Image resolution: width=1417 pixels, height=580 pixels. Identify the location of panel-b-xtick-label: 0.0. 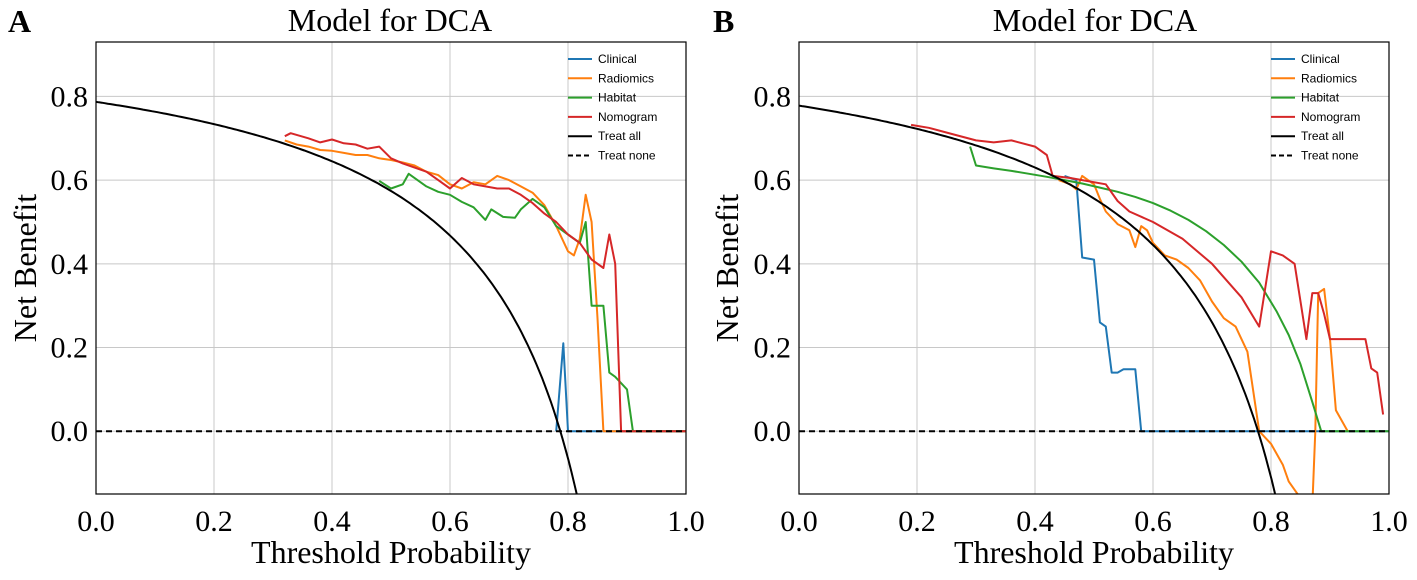
(799, 521).